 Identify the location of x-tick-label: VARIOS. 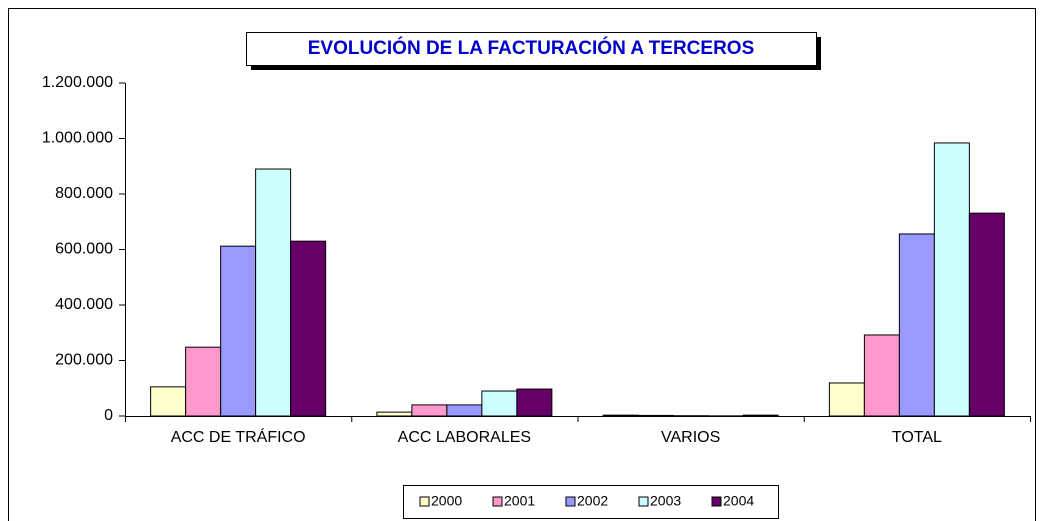
(690, 437).